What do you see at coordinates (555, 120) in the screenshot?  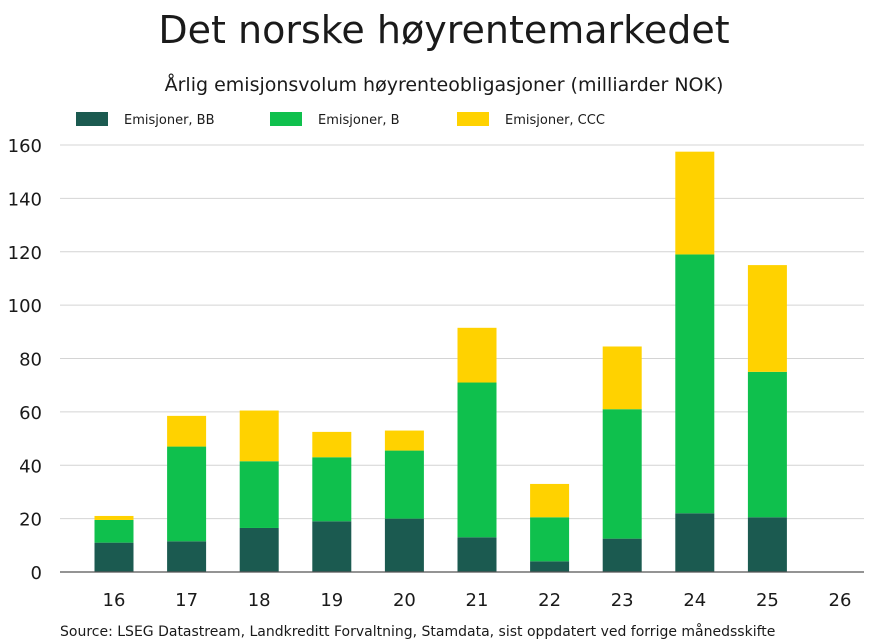 I see `legend-label: Emisjoner, CCC` at bounding box center [555, 120].